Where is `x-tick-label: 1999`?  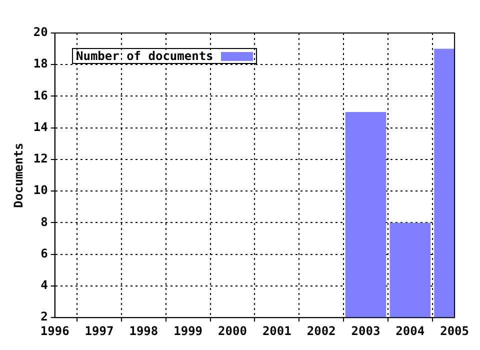
x-tick-label: 1999 is located at coordinates (188, 331).